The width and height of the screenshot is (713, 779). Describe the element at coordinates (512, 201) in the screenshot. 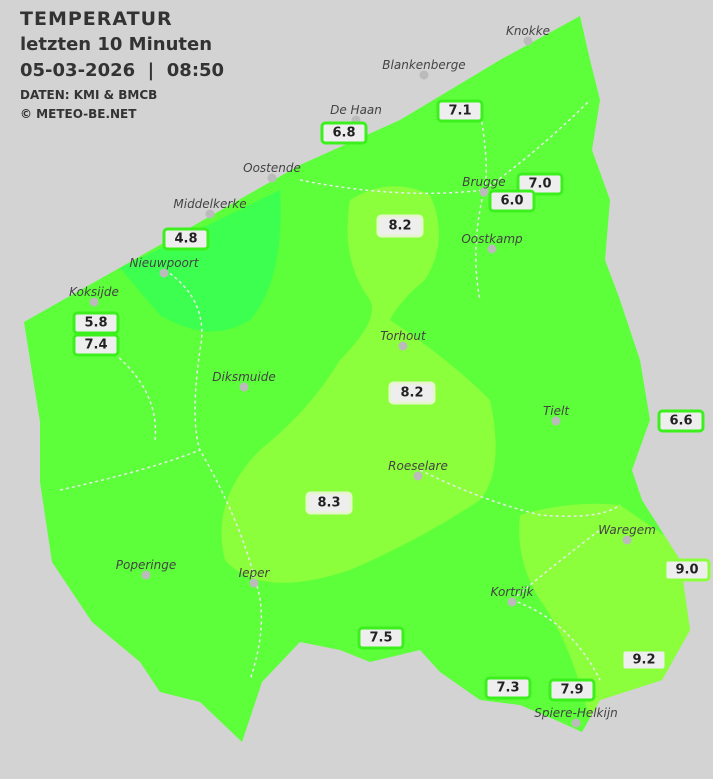

I see `temperature-reading: 6.0` at that location.